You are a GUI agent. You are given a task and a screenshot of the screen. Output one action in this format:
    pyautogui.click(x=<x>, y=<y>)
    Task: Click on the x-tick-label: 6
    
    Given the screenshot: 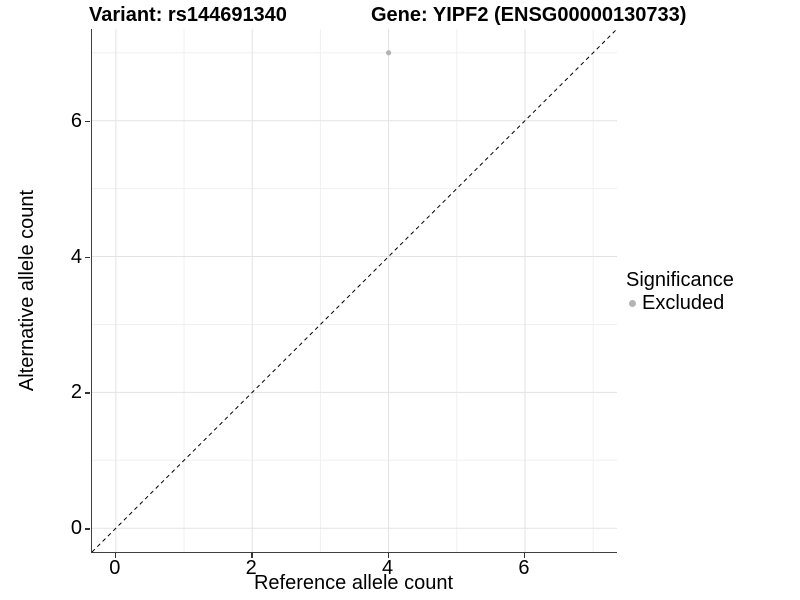 What is the action you would take?
    pyautogui.click(x=524, y=568)
    